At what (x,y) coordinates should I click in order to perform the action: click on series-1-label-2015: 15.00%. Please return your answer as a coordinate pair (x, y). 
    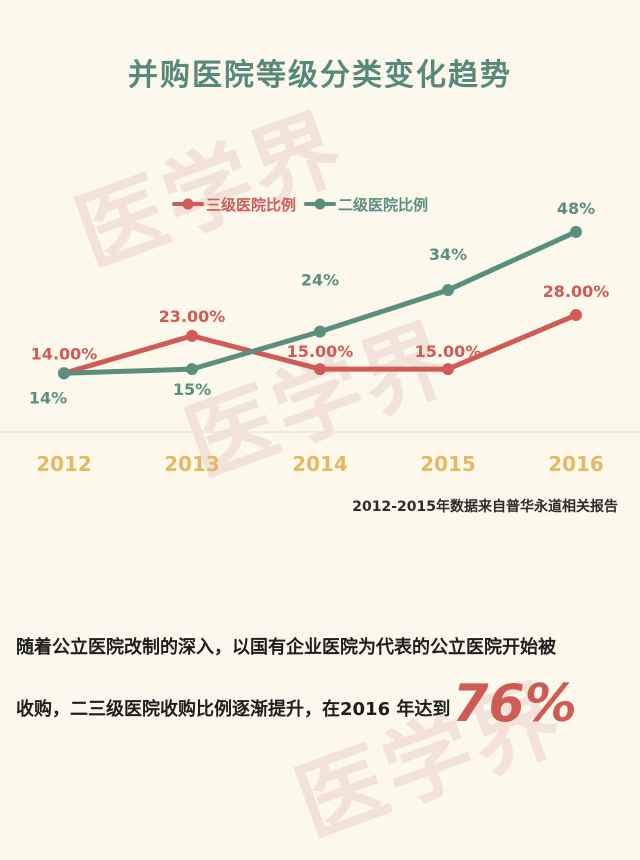
    Looking at the image, I should click on (448, 351).